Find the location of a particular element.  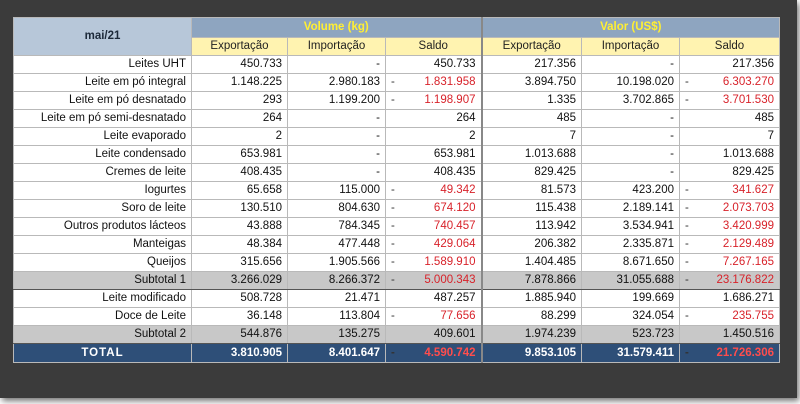

value-cell: 315.656 is located at coordinates (239, 262).